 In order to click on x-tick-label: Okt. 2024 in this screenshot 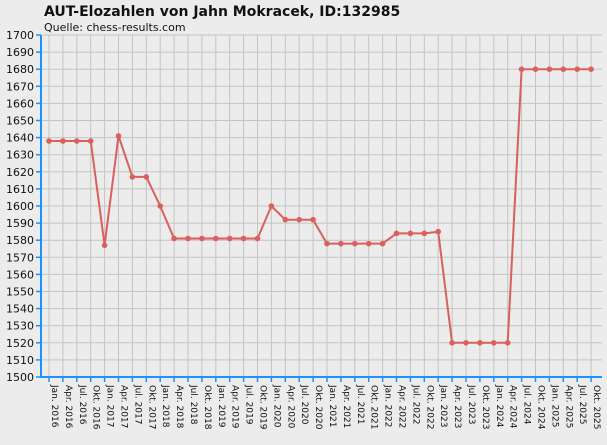, I will do `click(541, 407)`.